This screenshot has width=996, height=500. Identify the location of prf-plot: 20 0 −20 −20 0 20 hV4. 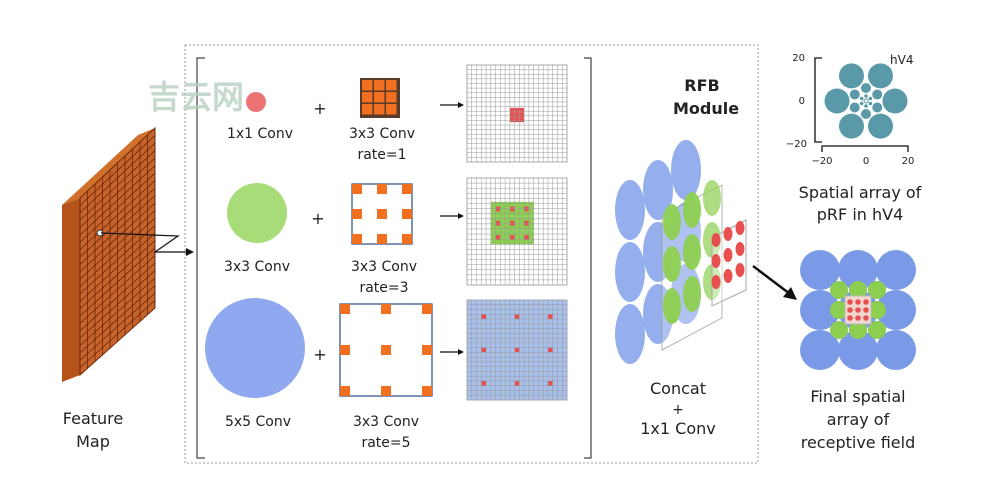
(850, 110).